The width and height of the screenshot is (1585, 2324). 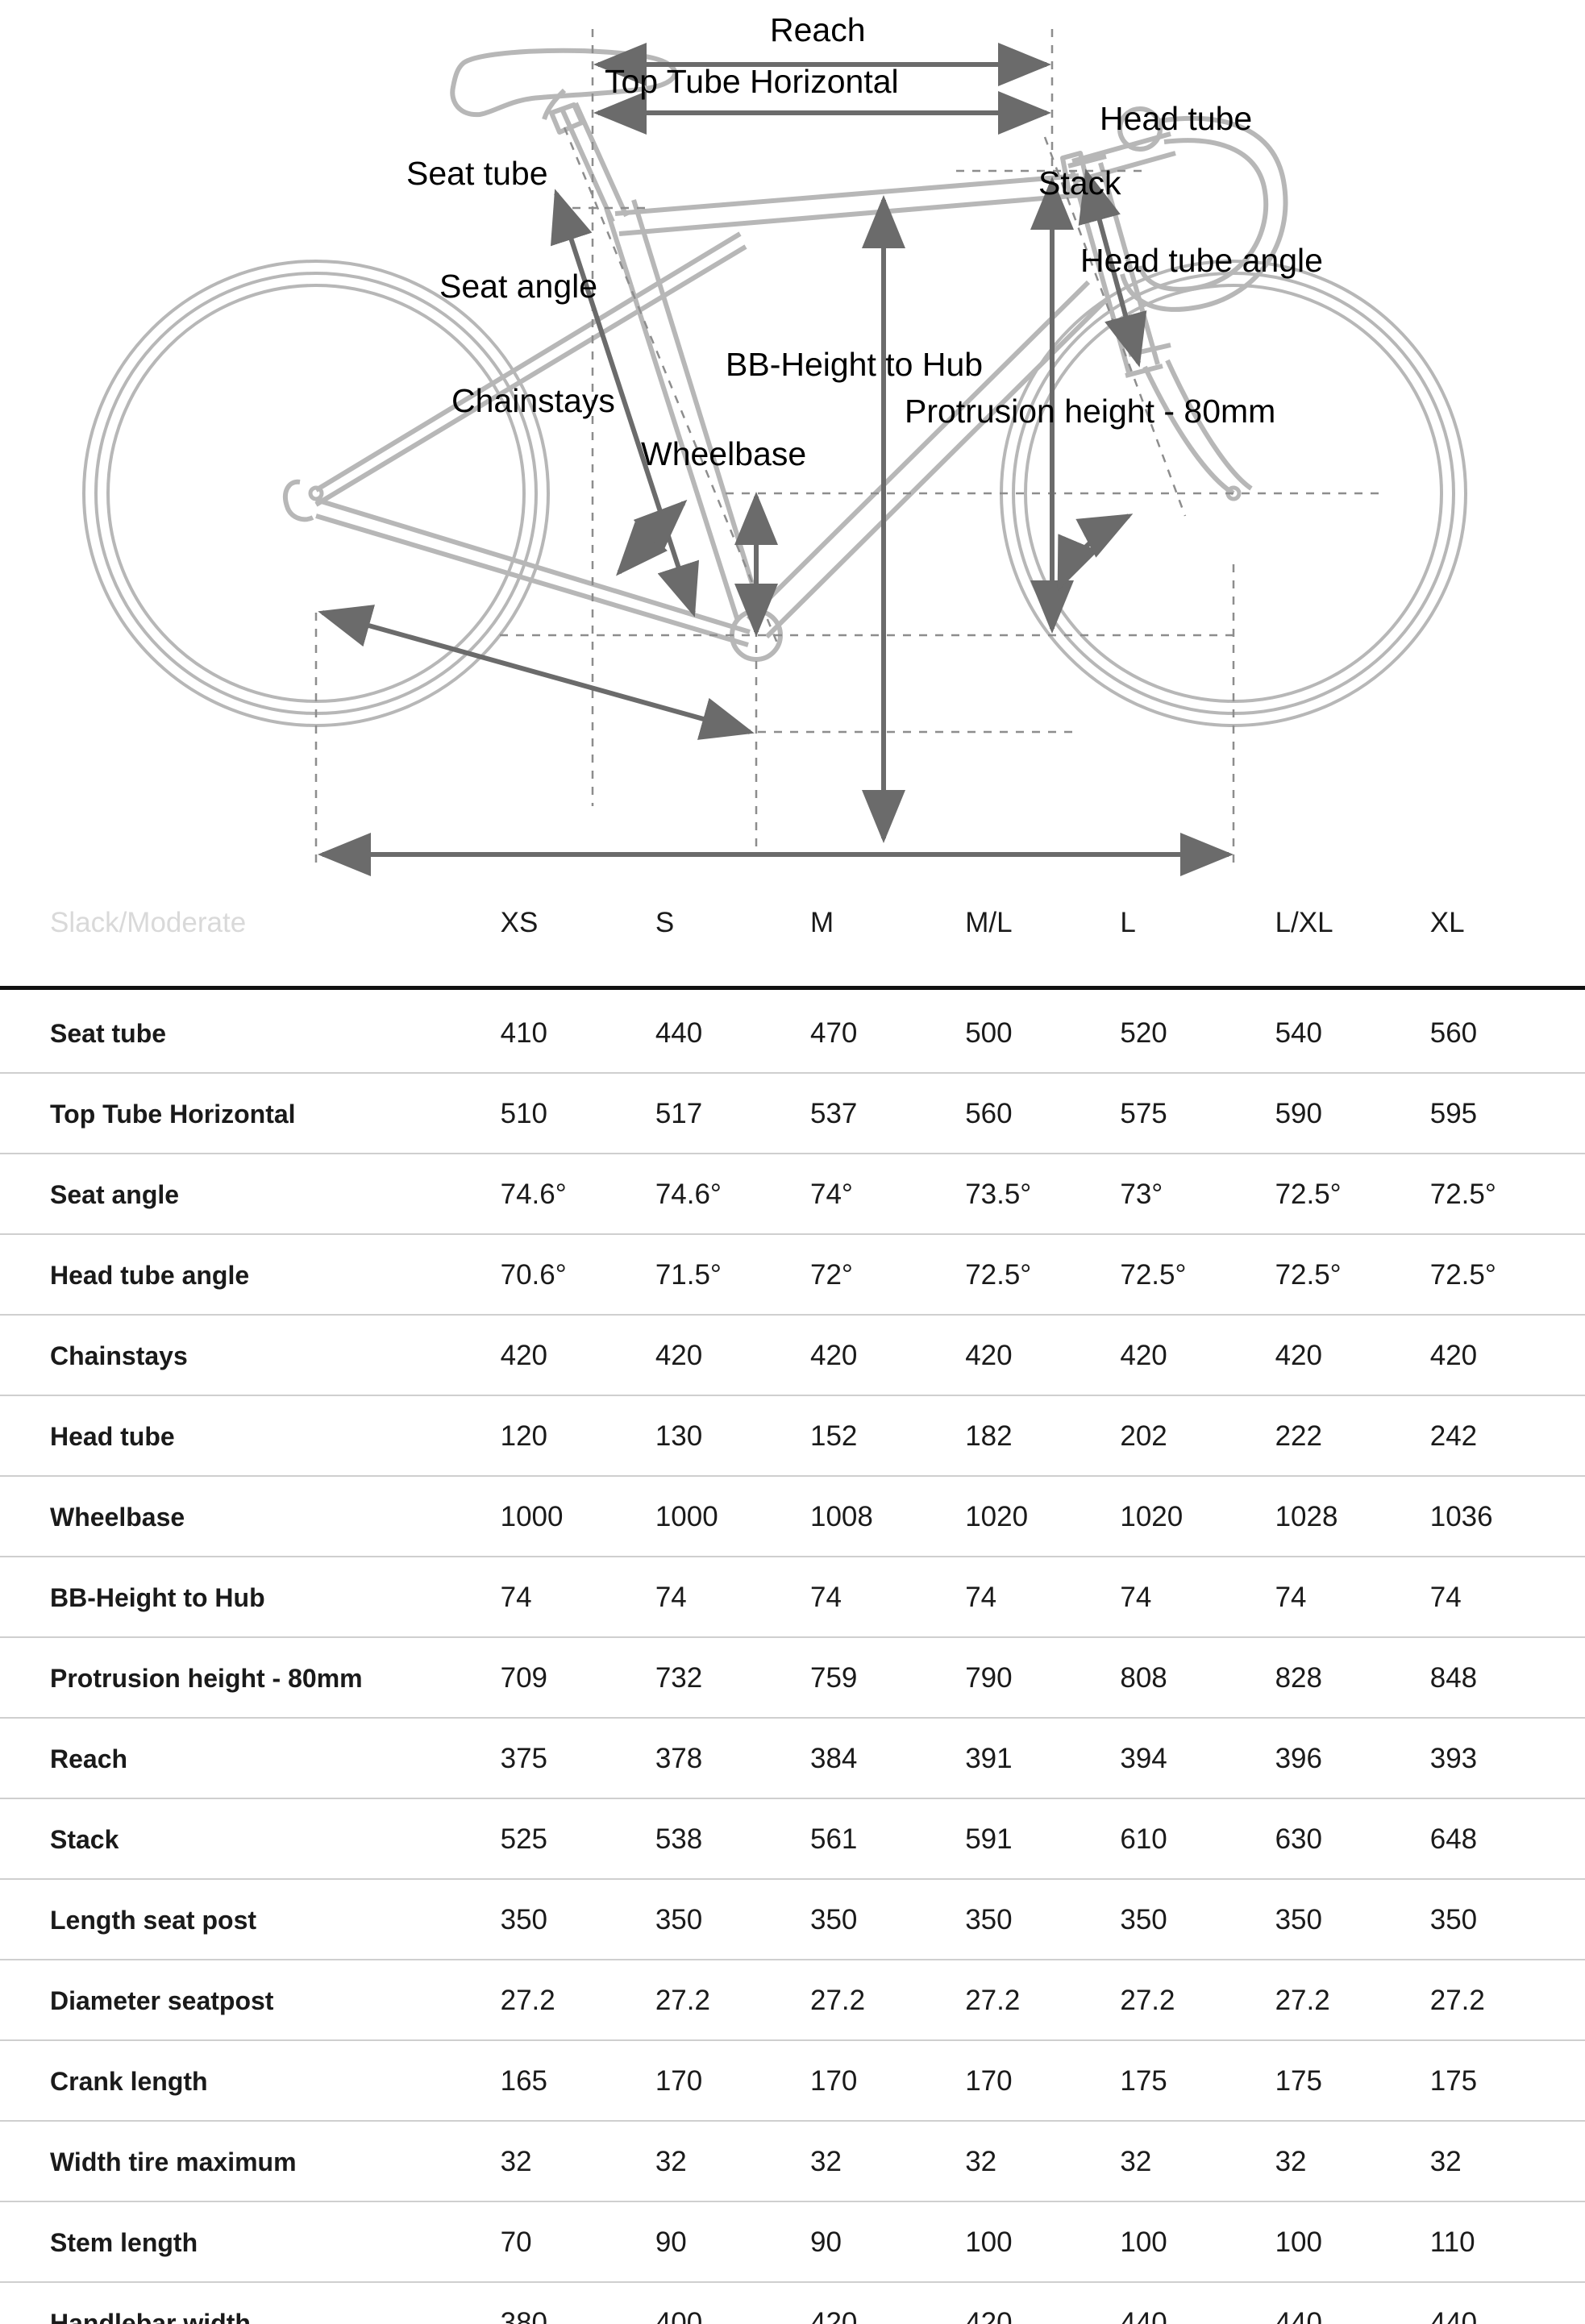 What do you see at coordinates (1128, 922) in the screenshot?
I see `column-header-l: L` at bounding box center [1128, 922].